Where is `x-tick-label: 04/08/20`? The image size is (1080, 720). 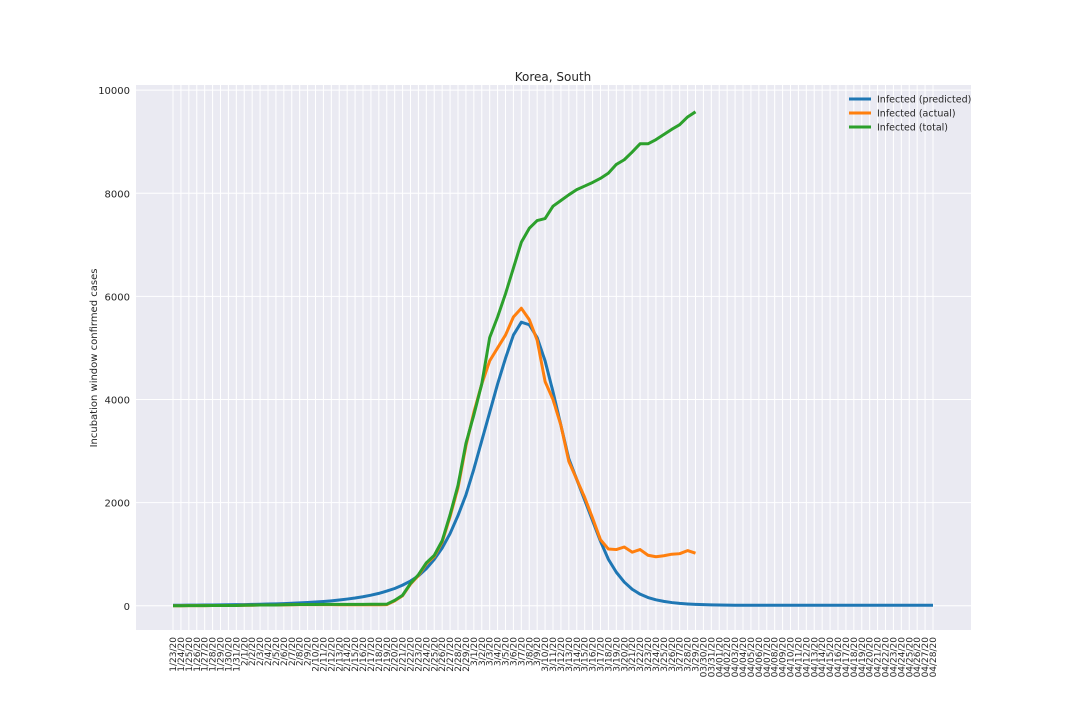 x-tick-label: 04/08/20 is located at coordinates (776, 657).